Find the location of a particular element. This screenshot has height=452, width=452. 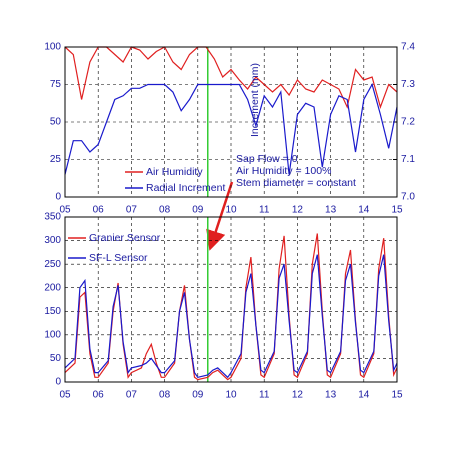

y2-tick-label: 7.2 is located at coordinates (408, 122).